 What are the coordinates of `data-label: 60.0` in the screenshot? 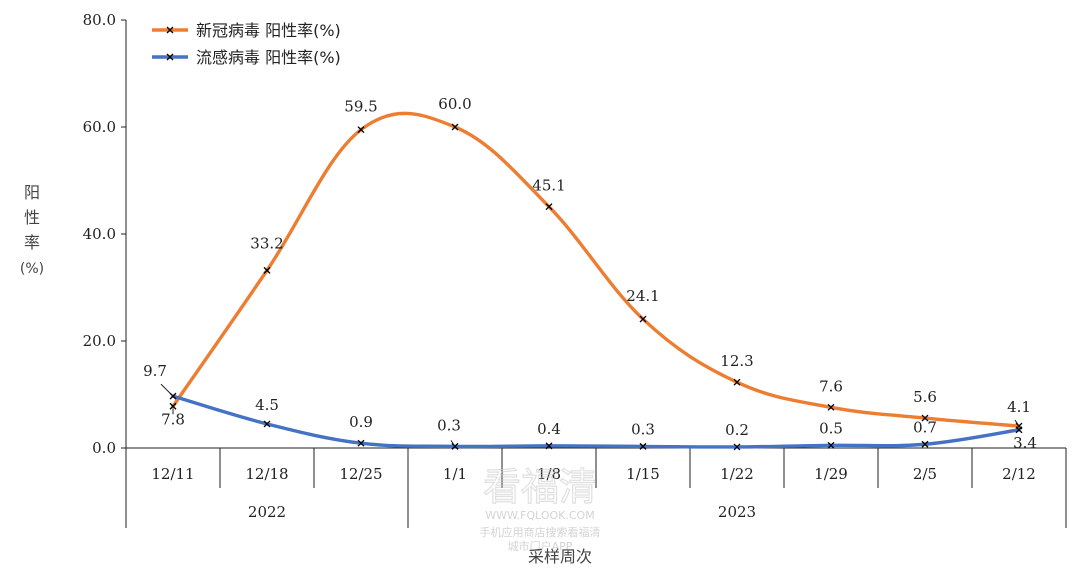 It's located at (454, 104).